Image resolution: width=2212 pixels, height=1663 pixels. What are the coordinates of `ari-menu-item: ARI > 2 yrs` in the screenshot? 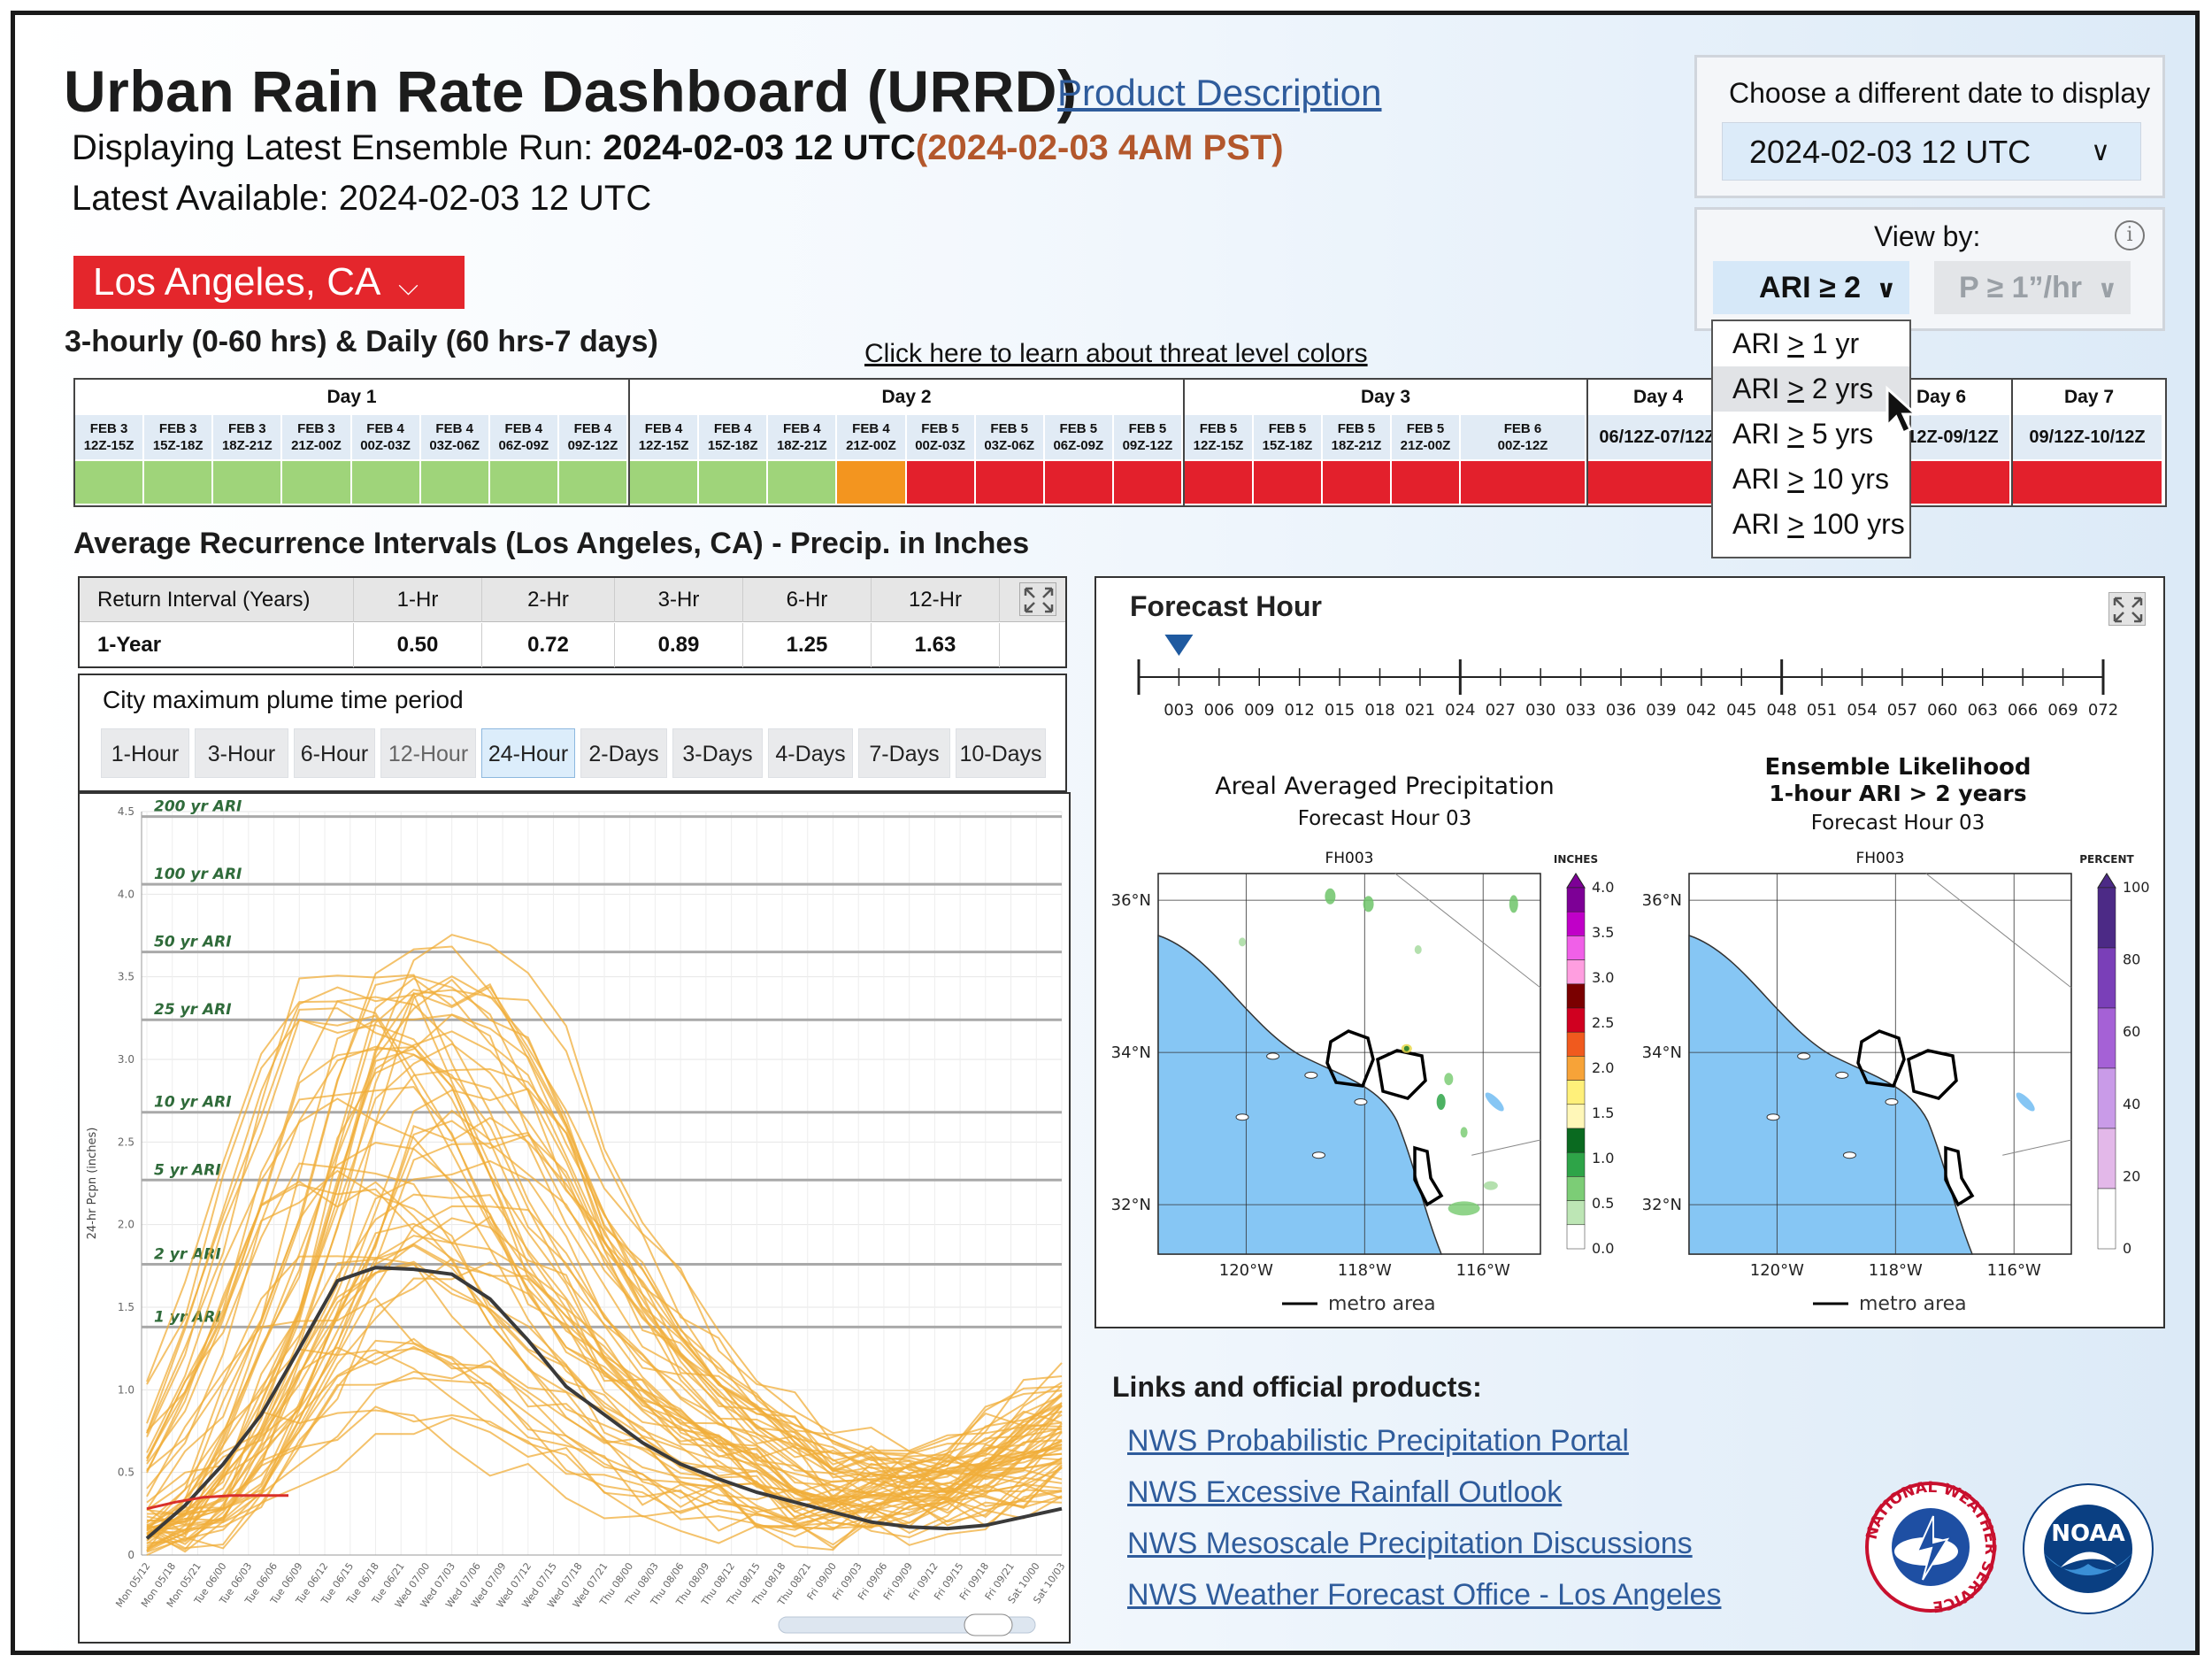 It's located at (1811, 389).